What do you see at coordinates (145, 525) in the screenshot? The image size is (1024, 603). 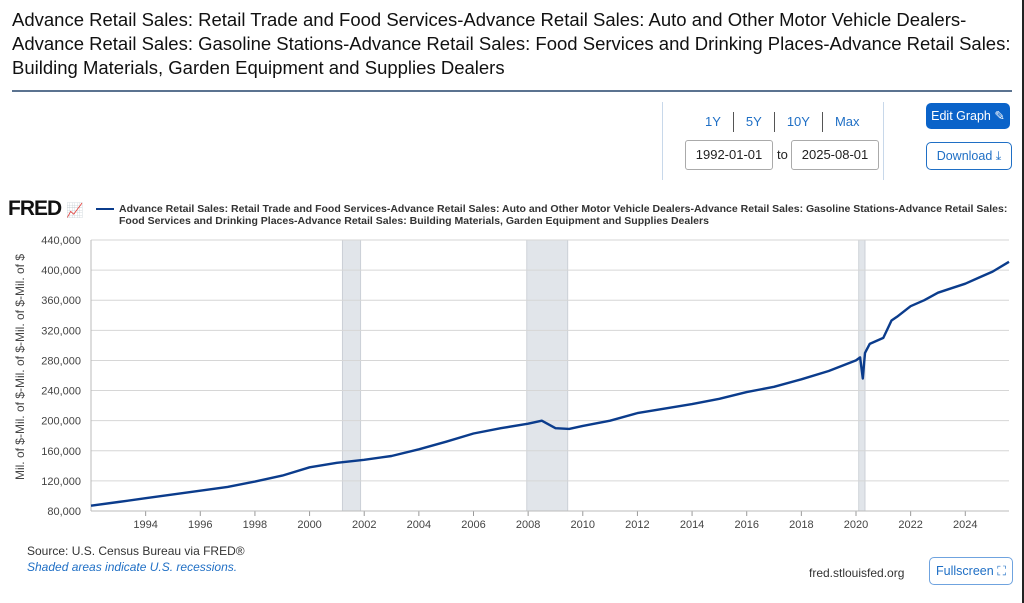 I see `x-tick-label: 1994` at bounding box center [145, 525].